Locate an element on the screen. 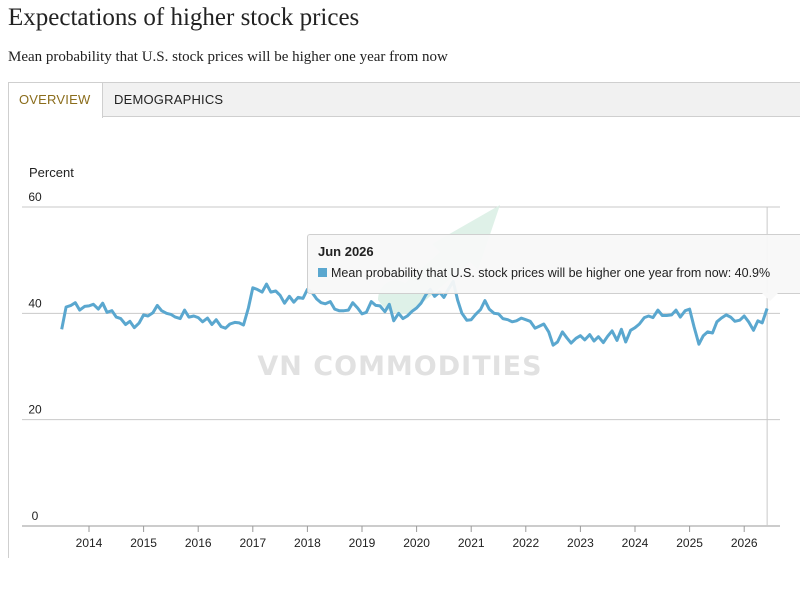  x-tick-label: 2025 is located at coordinates (689, 543).